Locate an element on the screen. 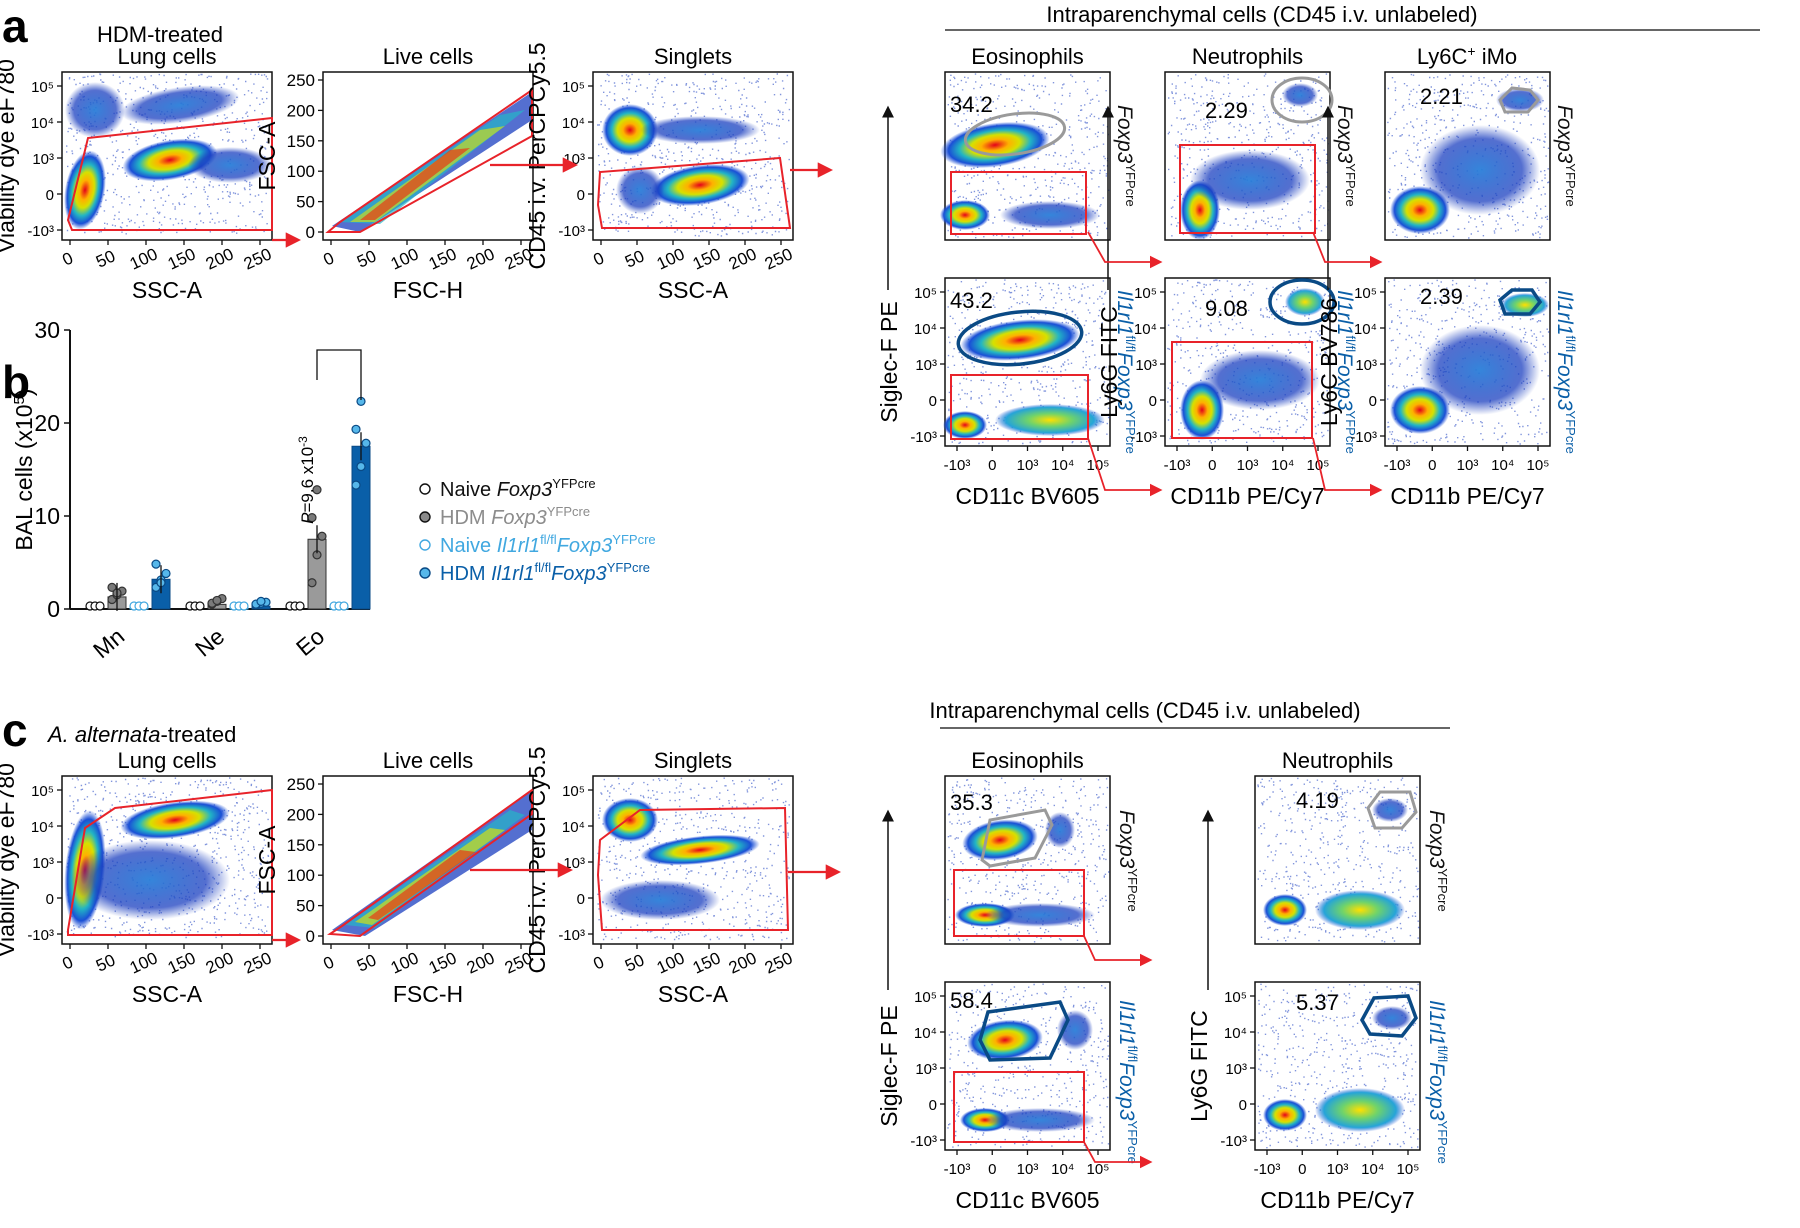  y-tick-label: 10 is located at coordinates (47, 516).